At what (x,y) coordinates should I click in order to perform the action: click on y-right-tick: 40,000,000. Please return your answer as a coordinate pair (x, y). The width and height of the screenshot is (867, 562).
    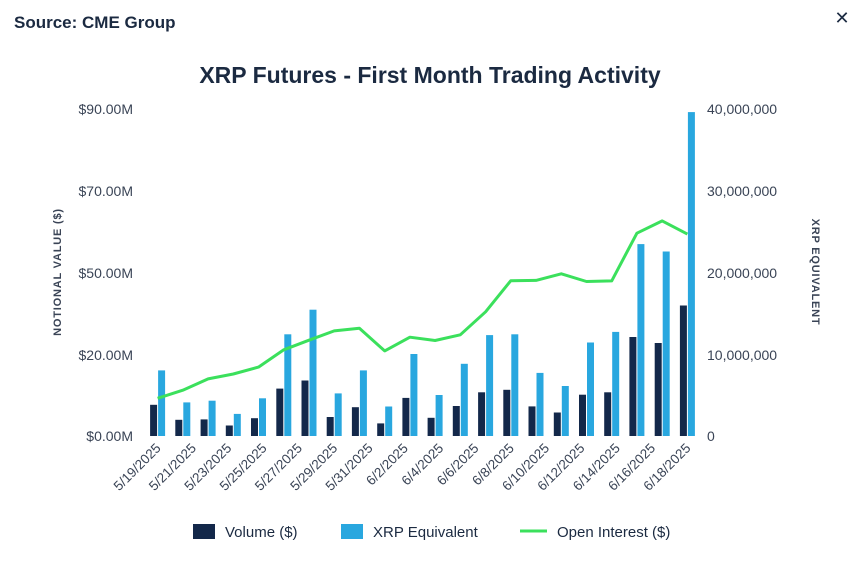
    Looking at the image, I should click on (742, 109).